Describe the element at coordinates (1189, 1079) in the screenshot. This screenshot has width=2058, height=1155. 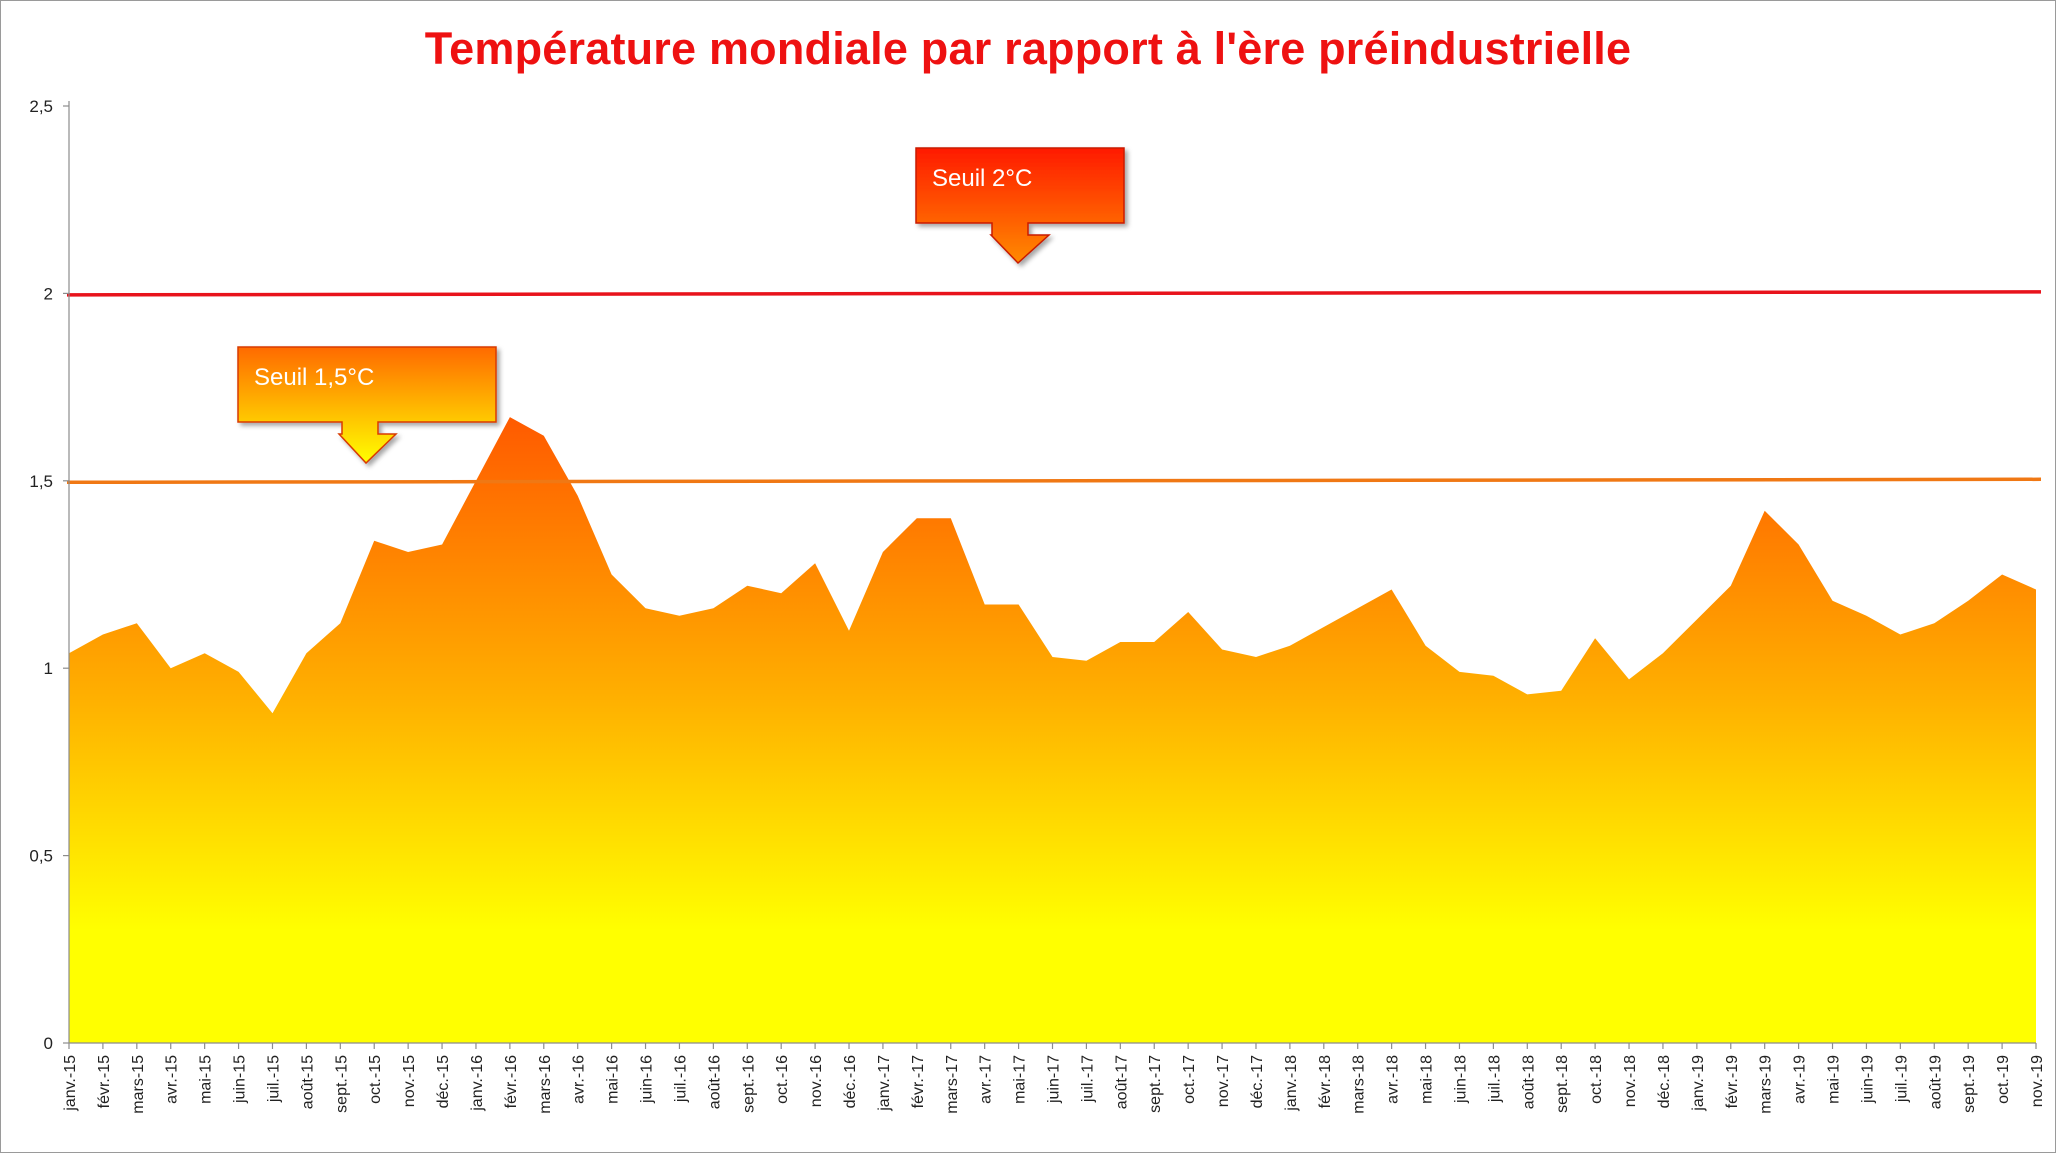
I see `x-tick-label: oct.-17` at that location.